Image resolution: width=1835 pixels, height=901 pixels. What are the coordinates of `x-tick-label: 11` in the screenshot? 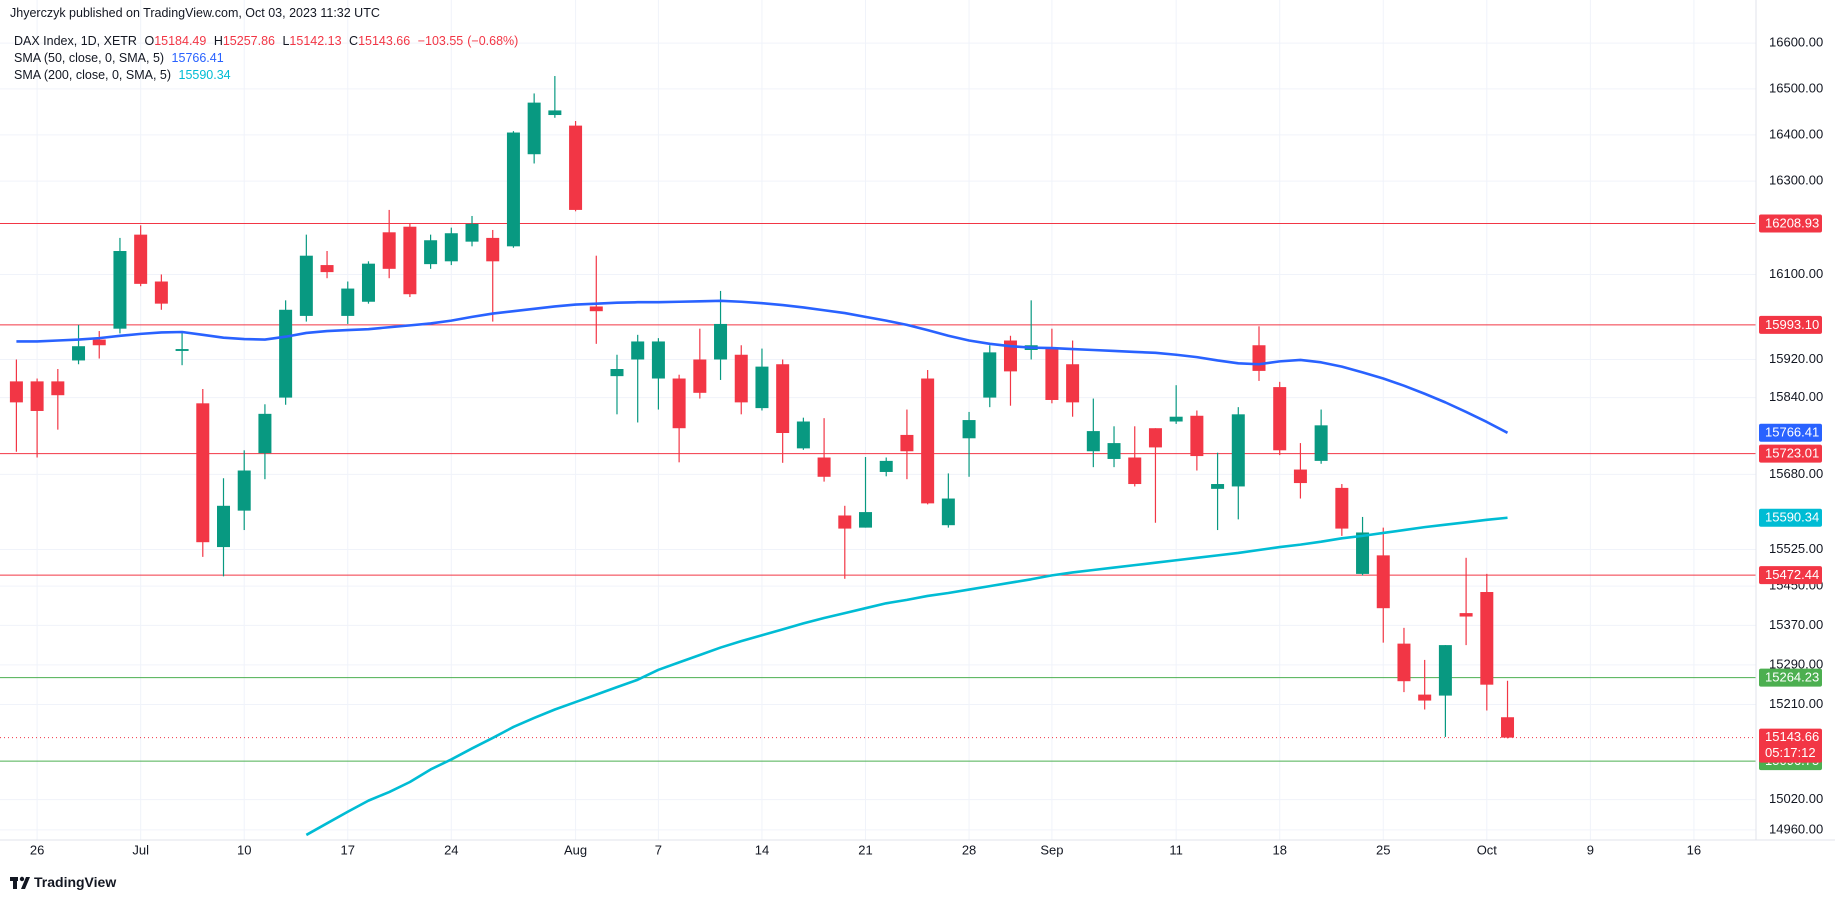 It's located at (1176, 849).